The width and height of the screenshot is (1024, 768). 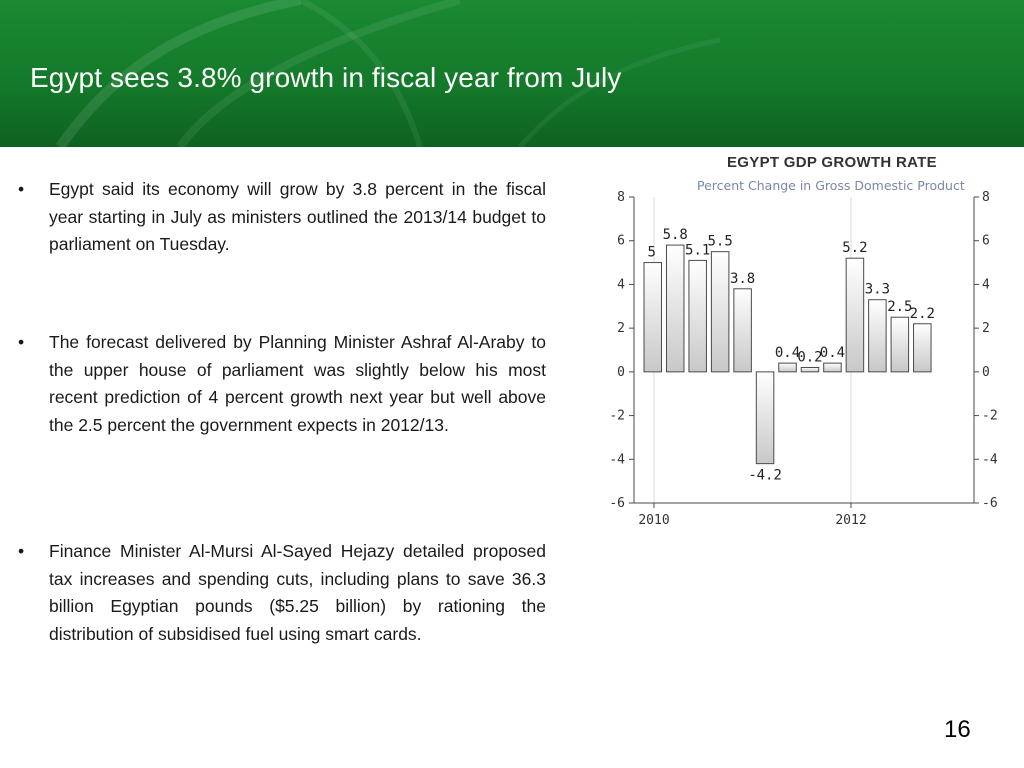 I want to click on y-tick-label-left: 0, so click(x=621, y=372).